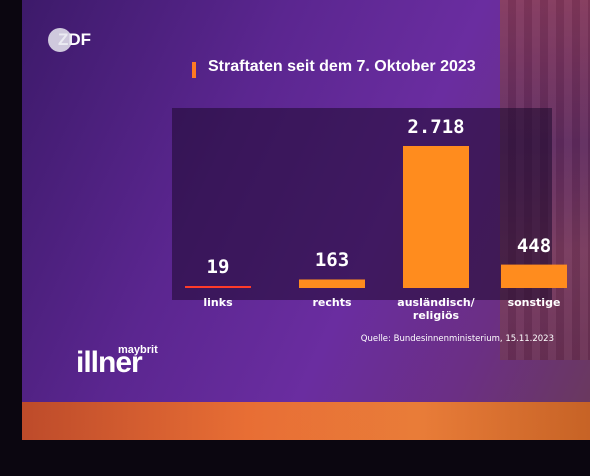 Image resolution: width=590 pixels, height=476 pixels. I want to click on category-label-0: links, so click(218, 302).